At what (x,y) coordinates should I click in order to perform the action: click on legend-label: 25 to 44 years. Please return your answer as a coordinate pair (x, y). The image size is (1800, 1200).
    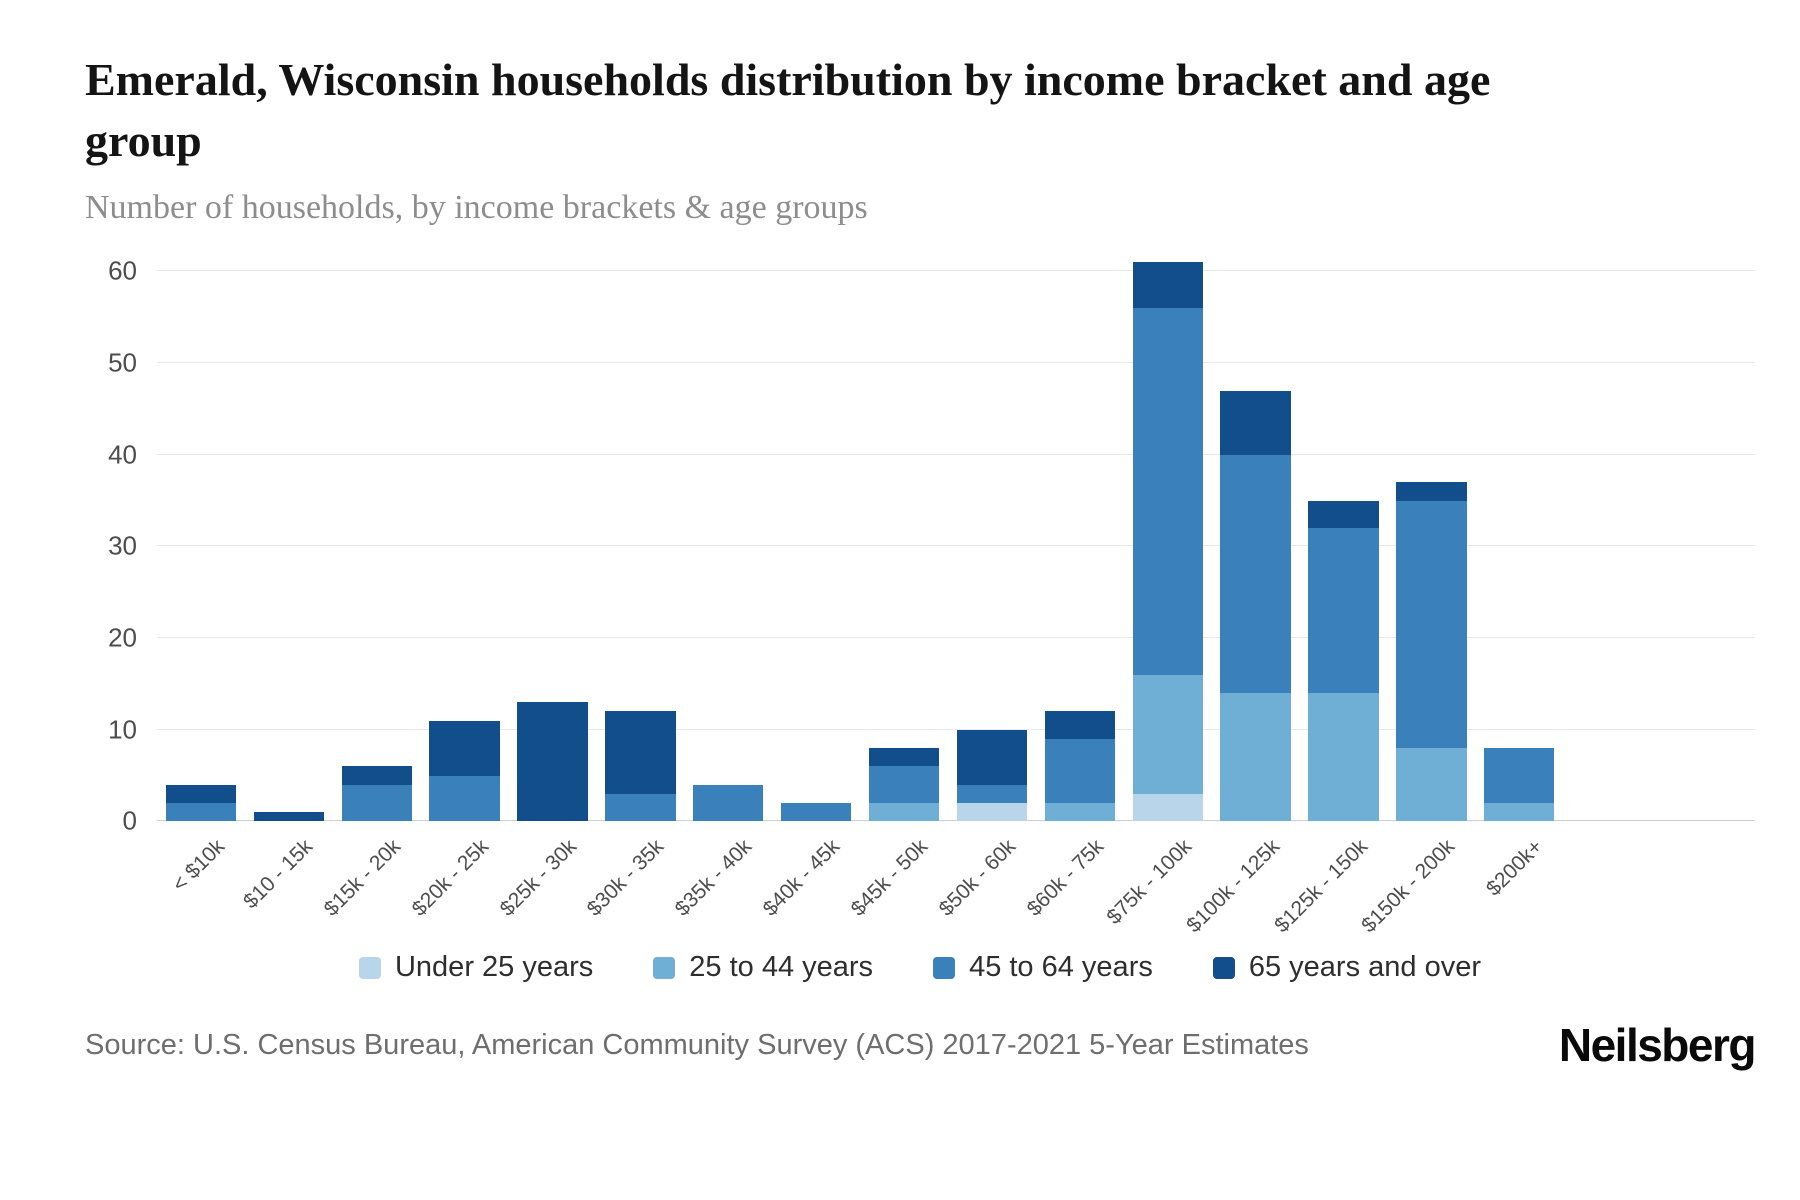
    Looking at the image, I should click on (781, 967).